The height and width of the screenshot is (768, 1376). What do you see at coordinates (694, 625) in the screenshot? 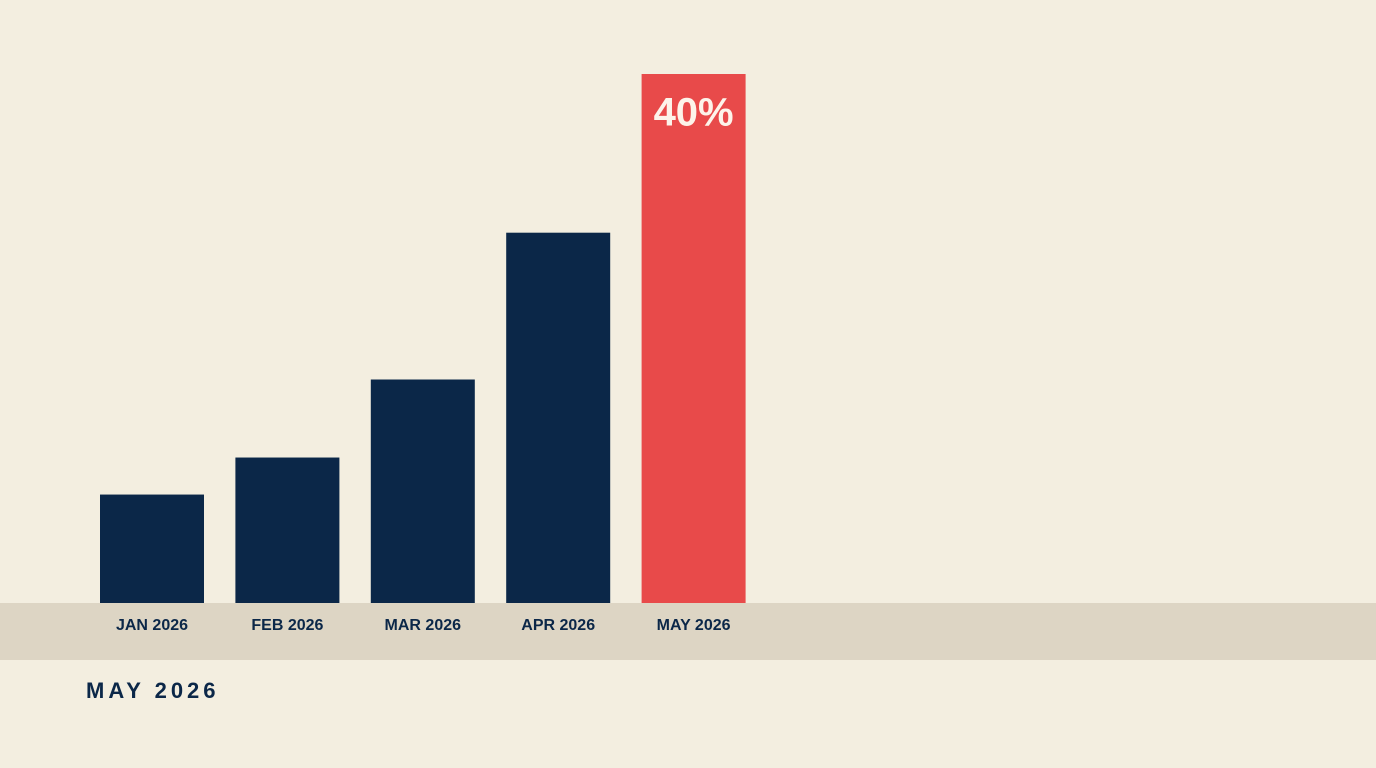
I see `x-tick-label: MAY 2026` at bounding box center [694, 625].